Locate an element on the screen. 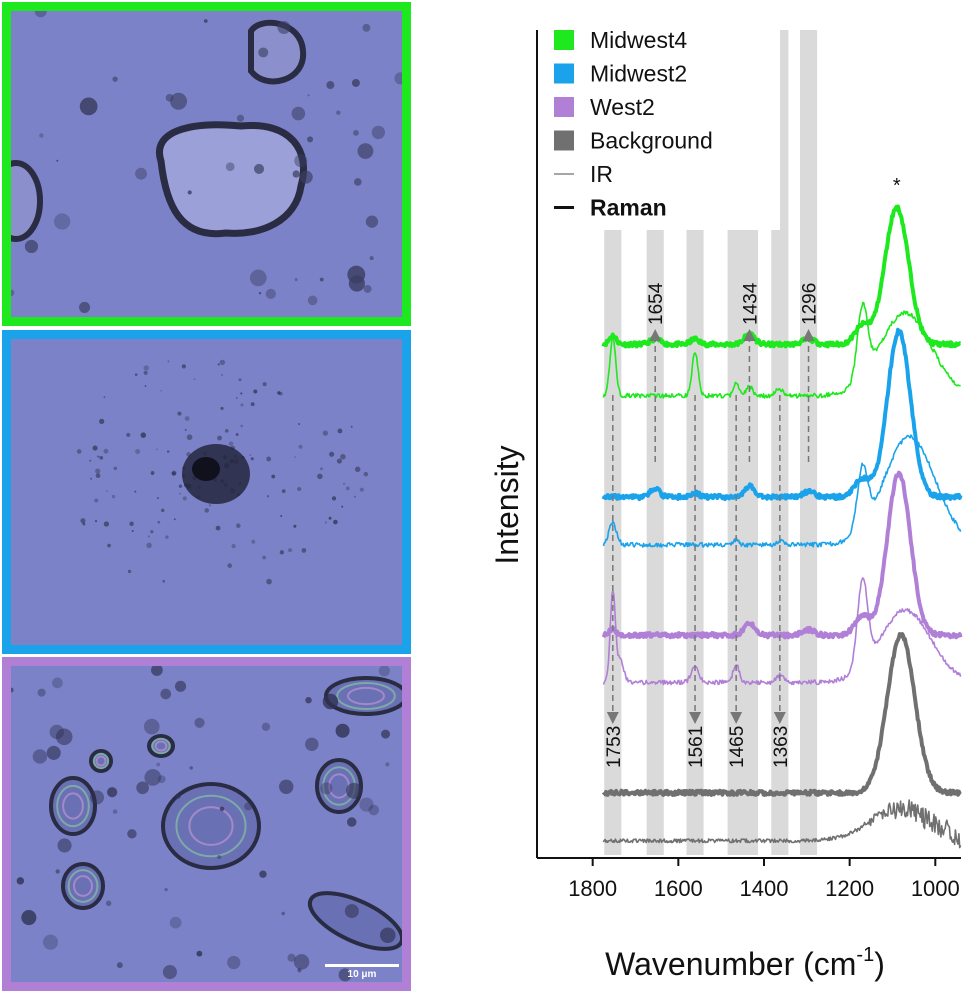 The image size is (969, 994). midwest2-raman-curve is located at coordinates (782, 414).